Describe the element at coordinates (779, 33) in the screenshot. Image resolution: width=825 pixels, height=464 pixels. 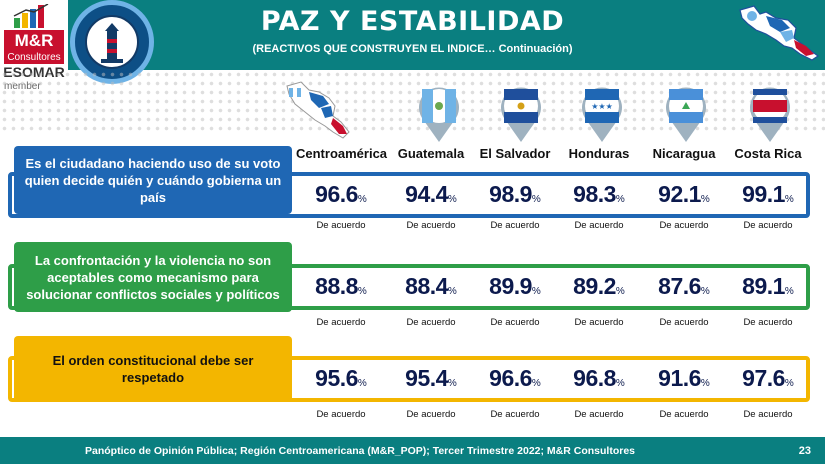
I see `central-america-map-icon` at that location.